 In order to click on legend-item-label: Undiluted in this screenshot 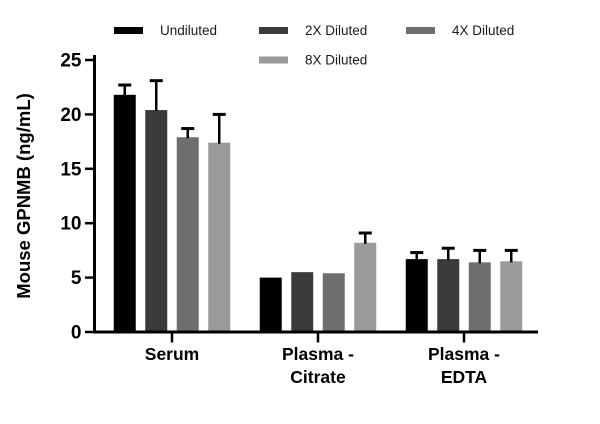, I will do `click(188, 30)`.